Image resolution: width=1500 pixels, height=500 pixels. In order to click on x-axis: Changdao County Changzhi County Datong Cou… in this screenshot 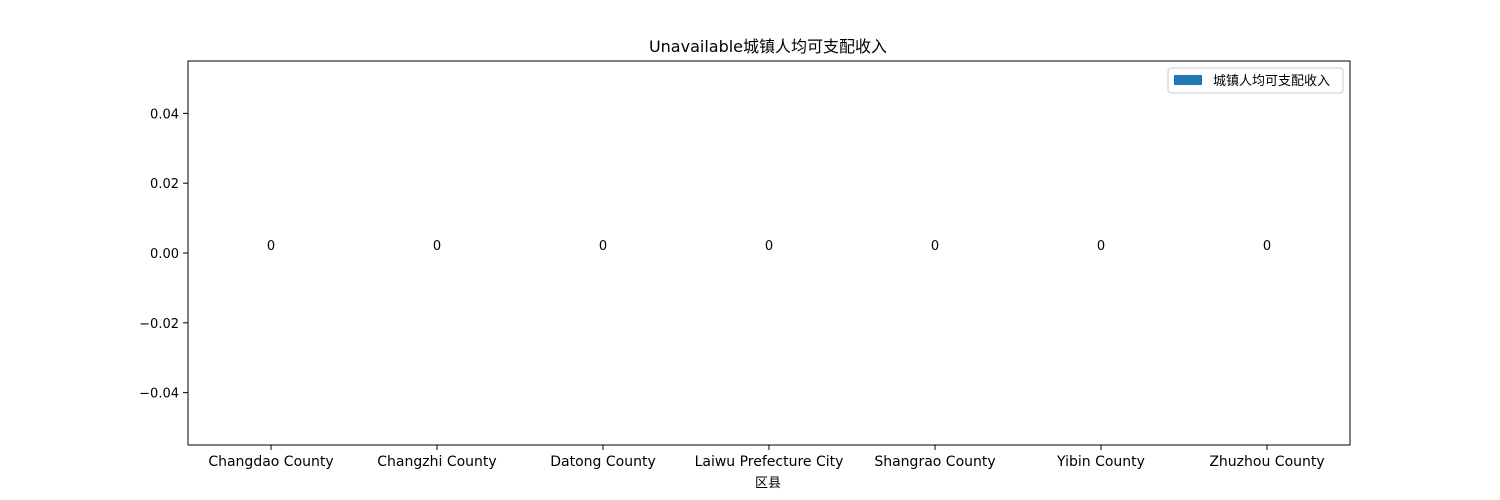, I will do `click(766, 457)`.